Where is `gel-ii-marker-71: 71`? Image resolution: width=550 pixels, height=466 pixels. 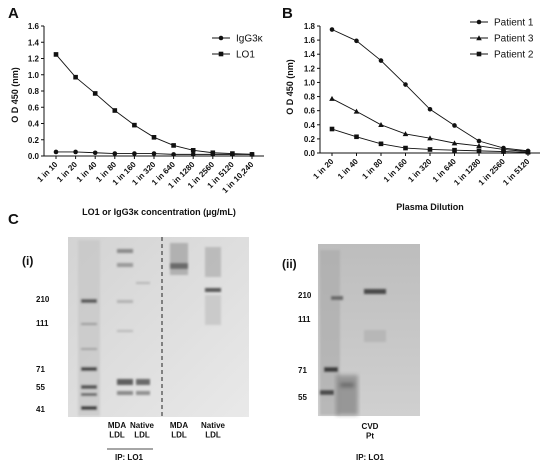 gel-ii-marker-71: 71 is located at coordinates (302, 370).